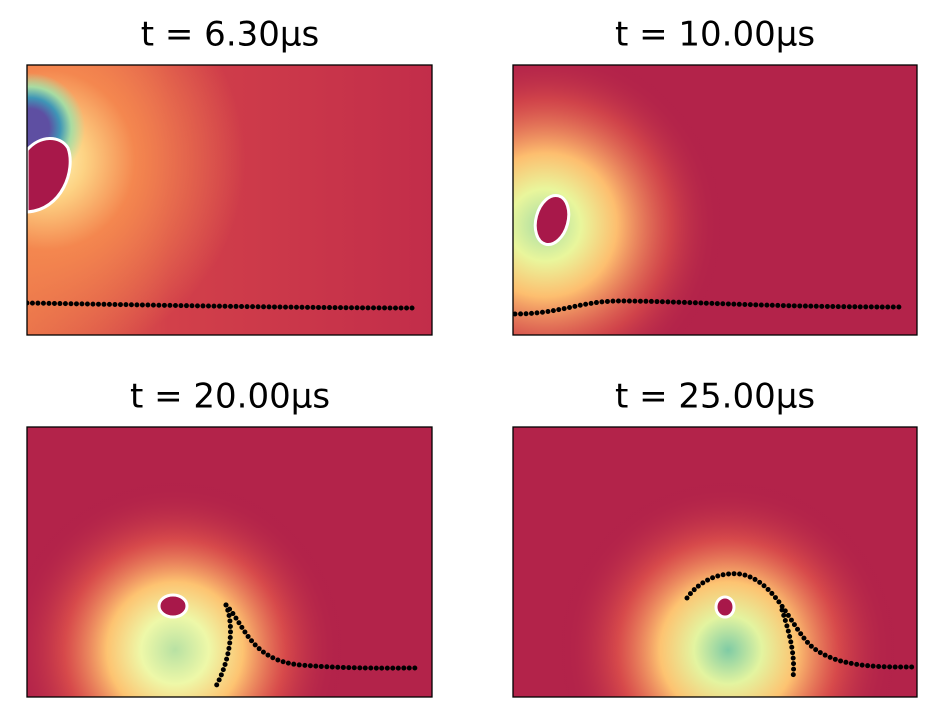  I want to click on panel-title: t = 20.00μs, so click(230, 397).